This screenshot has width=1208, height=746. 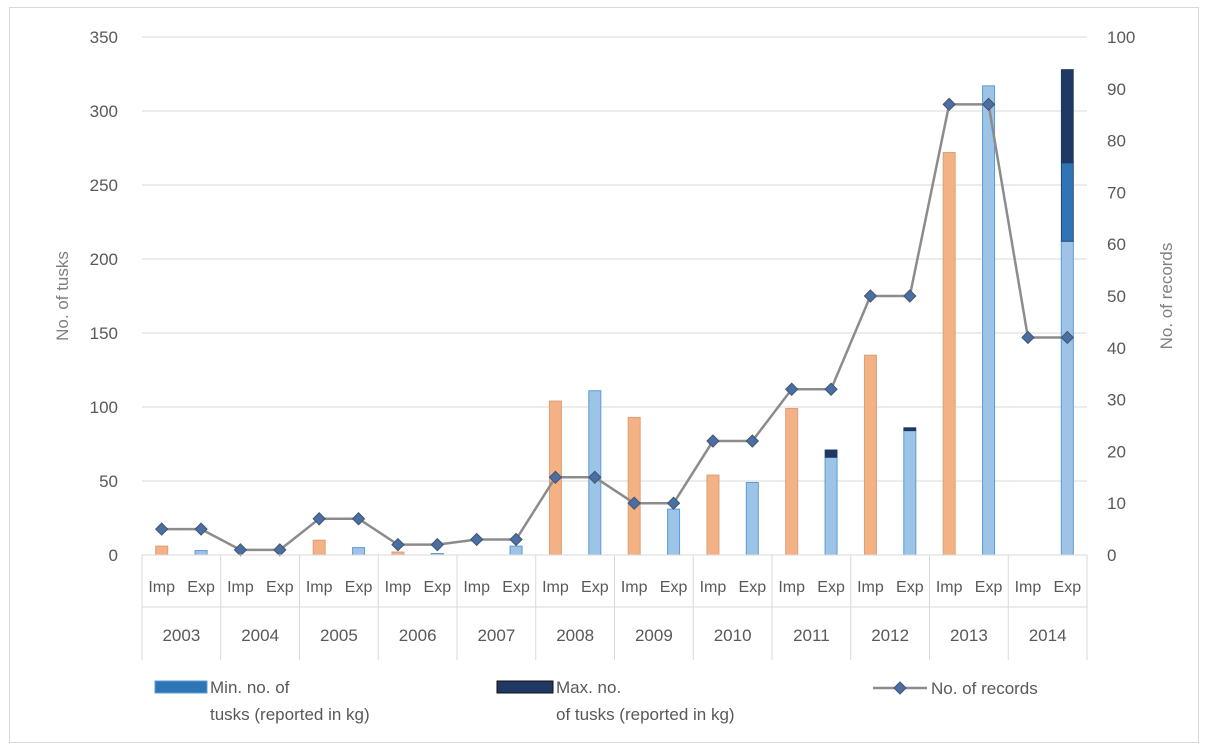 What do you see at coordinates (104, 407) in the screenshot?
I see `y-left-tick-label: 100` at bounding box center [104, 407].